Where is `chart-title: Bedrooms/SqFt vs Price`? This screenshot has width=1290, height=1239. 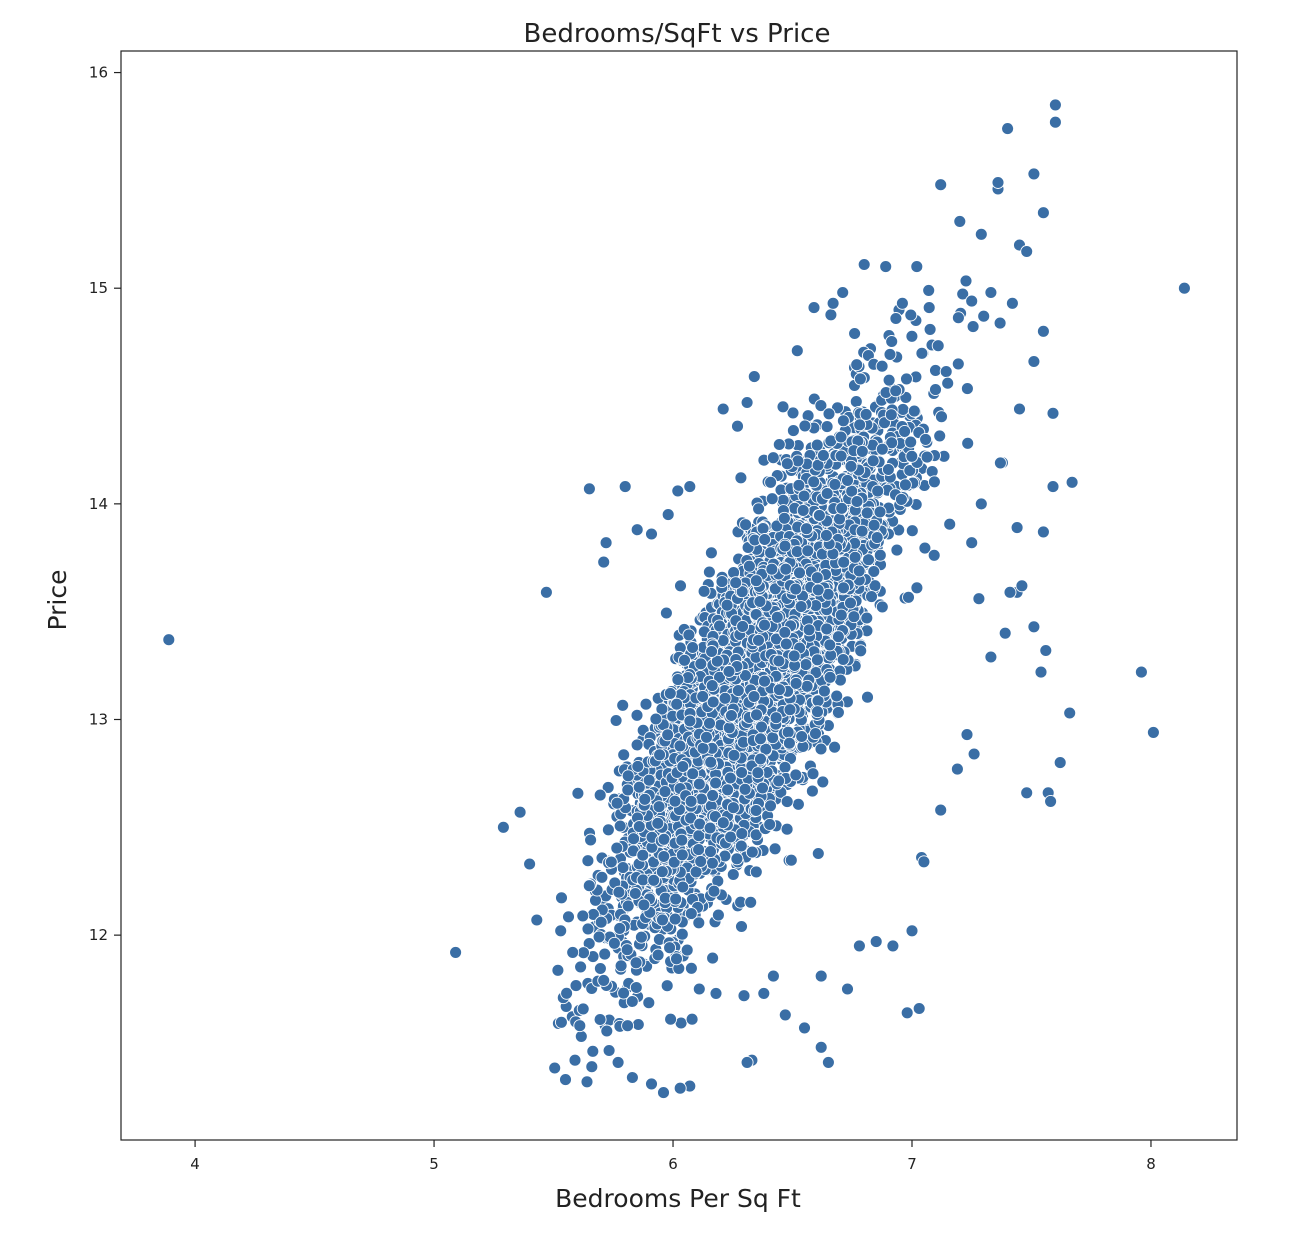 chart-title: Bedrooms/SqFt vs Price is located at coordinates (677, 34).